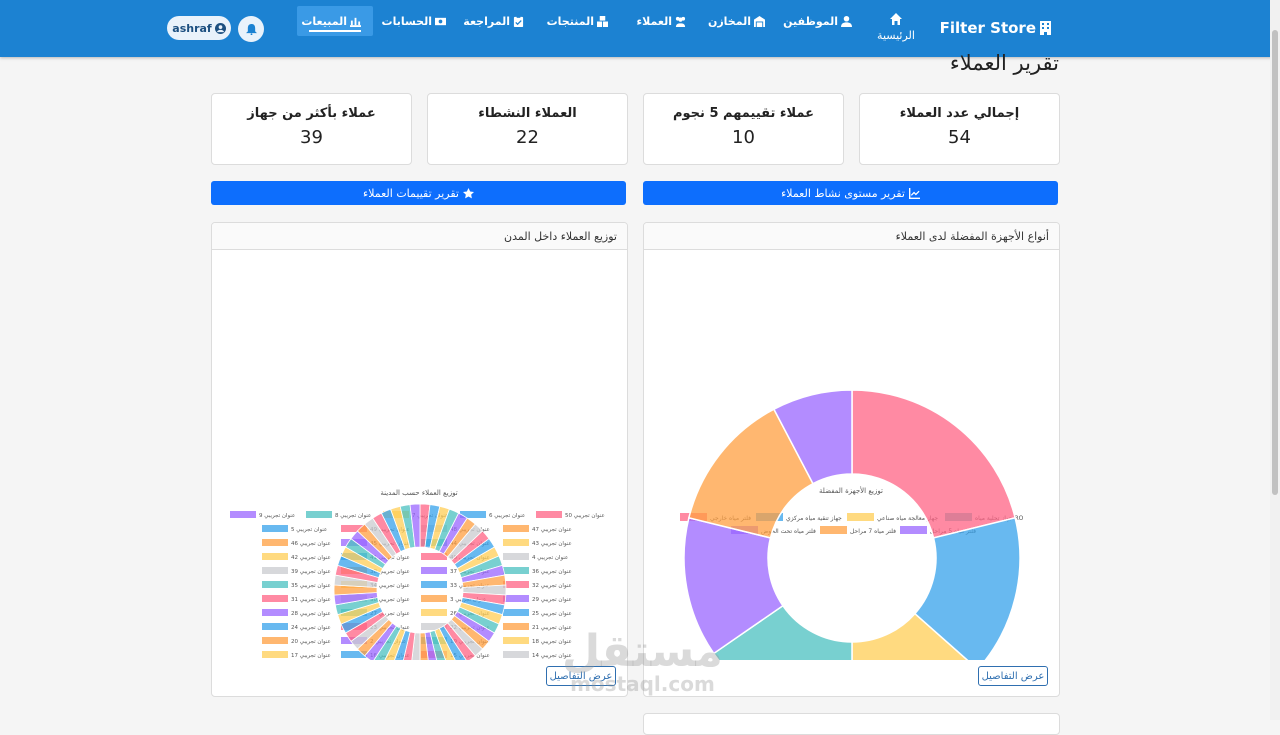  Describe the element at coordinates (851, 490) in the screenshot. I see `chart-title: توزيع الأجهزة المفضلة` at that location.